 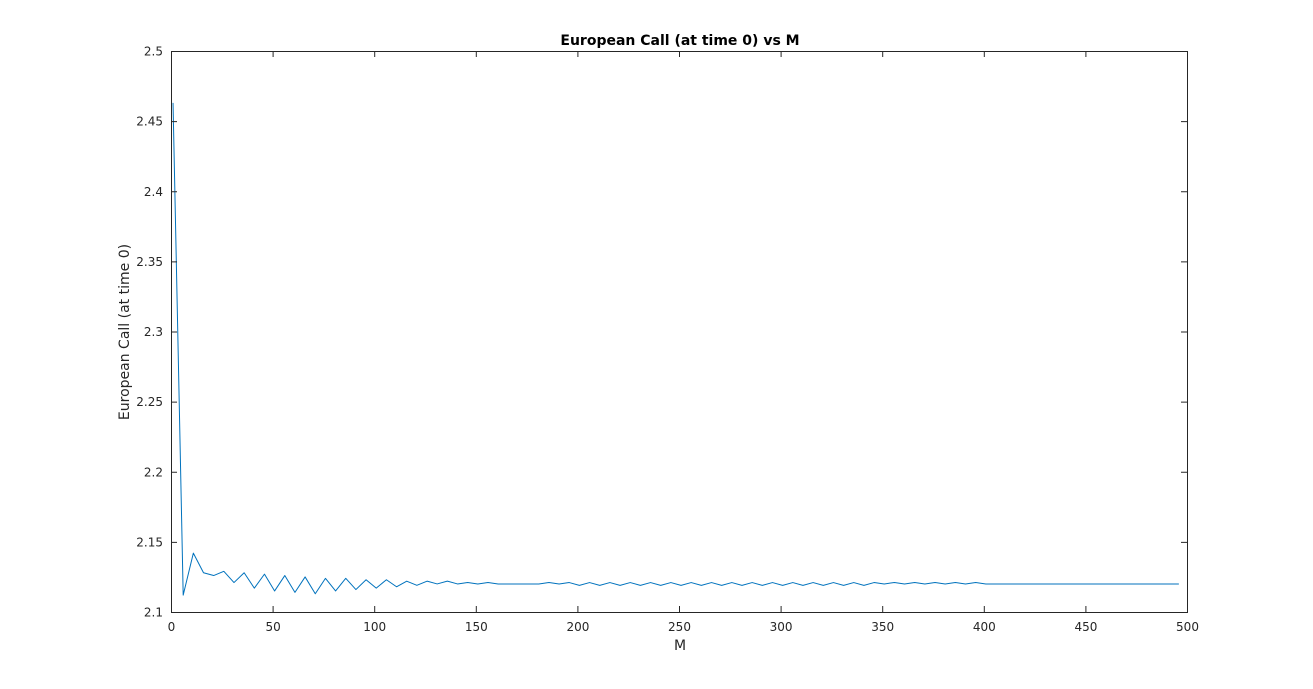 What do you see at coordinates (476, 627) in the screenshot?
I see `x-tick-label: 150` at bounding box center [476, 627].